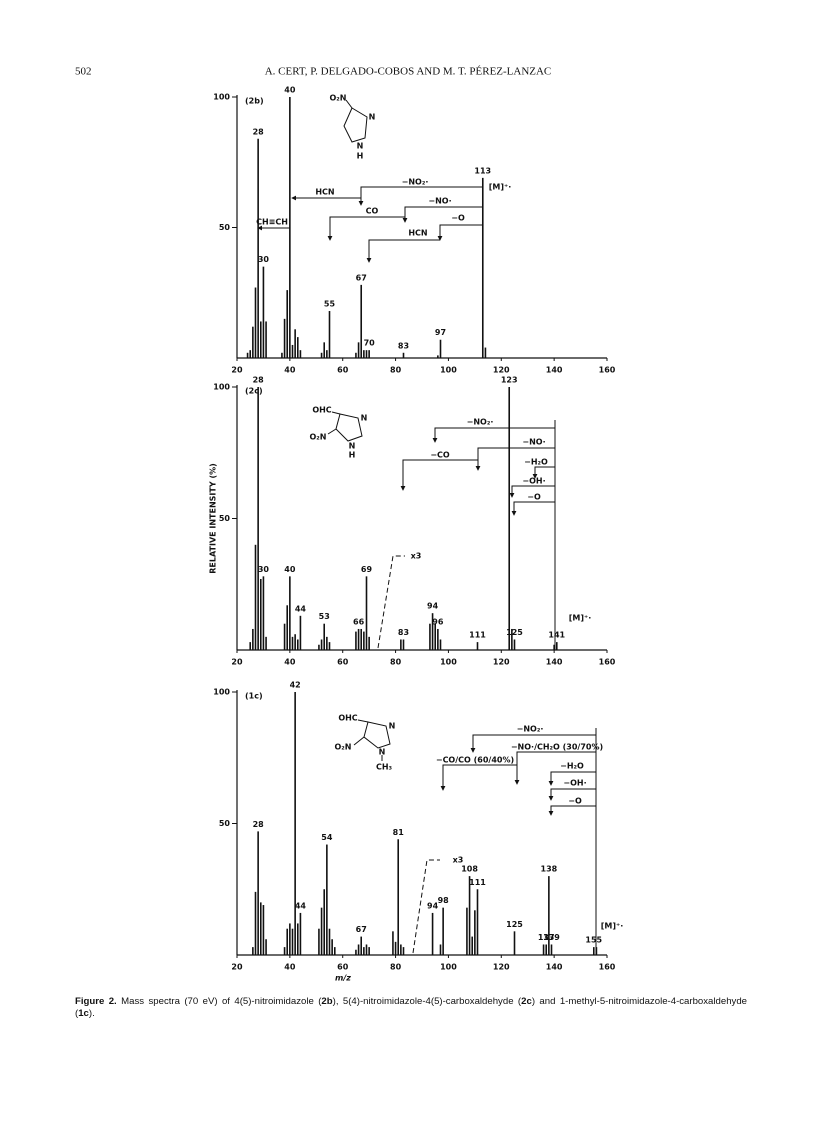 The height and width of the screenshot is (1128, 816). Describe the element at coordinates (530, 729) in the screenshot. I see `annotation: −NO₂·` at that location.